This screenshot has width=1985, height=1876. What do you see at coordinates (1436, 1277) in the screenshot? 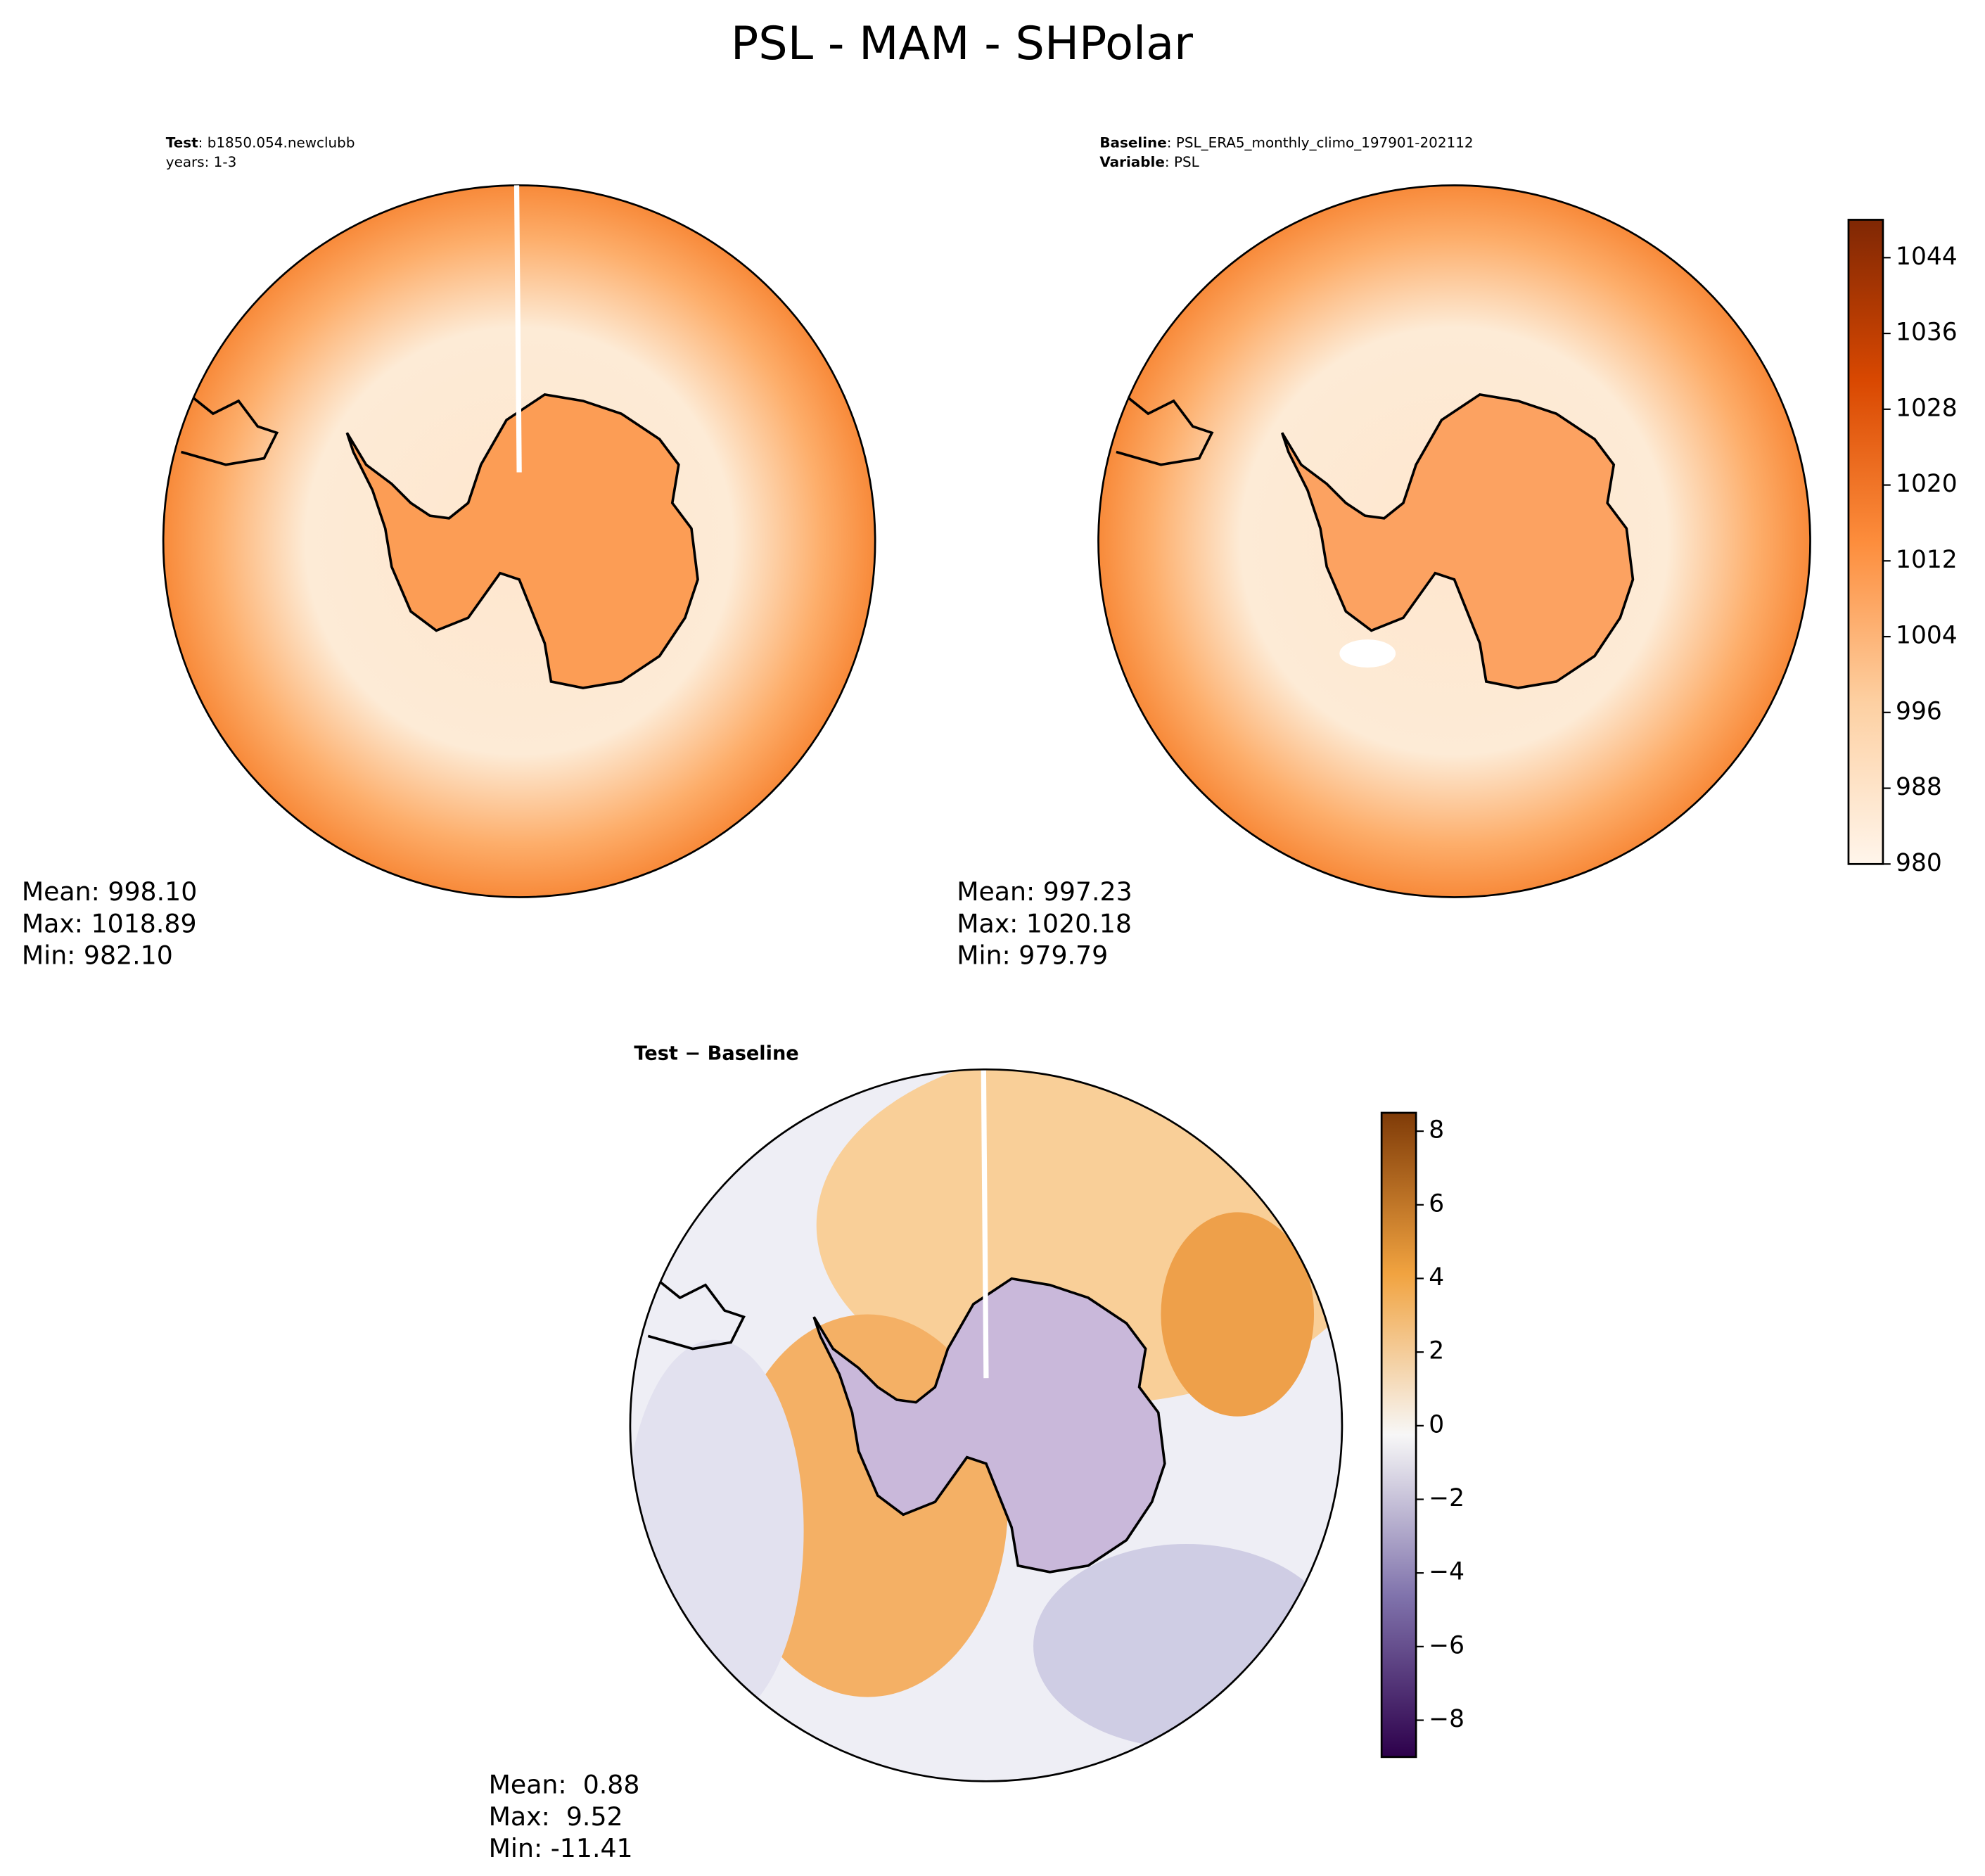
I see `colorbar-tick-label: 4` at bounding box center [1436, 1277].